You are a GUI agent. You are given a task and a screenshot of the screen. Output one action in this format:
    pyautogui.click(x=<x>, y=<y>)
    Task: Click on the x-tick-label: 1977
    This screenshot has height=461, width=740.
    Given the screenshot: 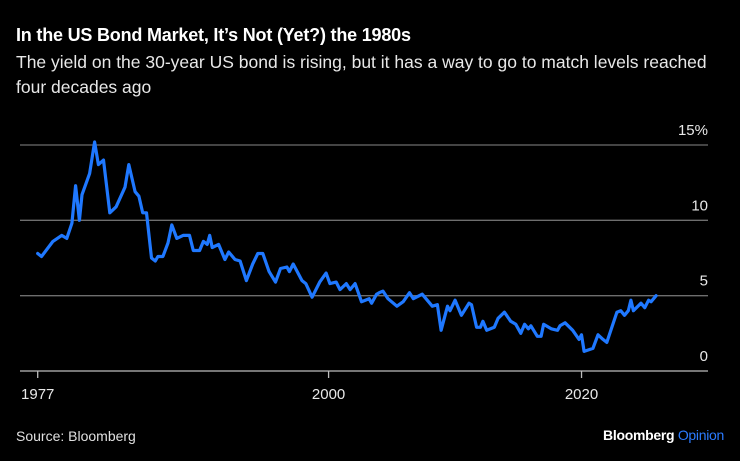 What is the action you would take?
    pyautogui.click(x=37, y=394)
    